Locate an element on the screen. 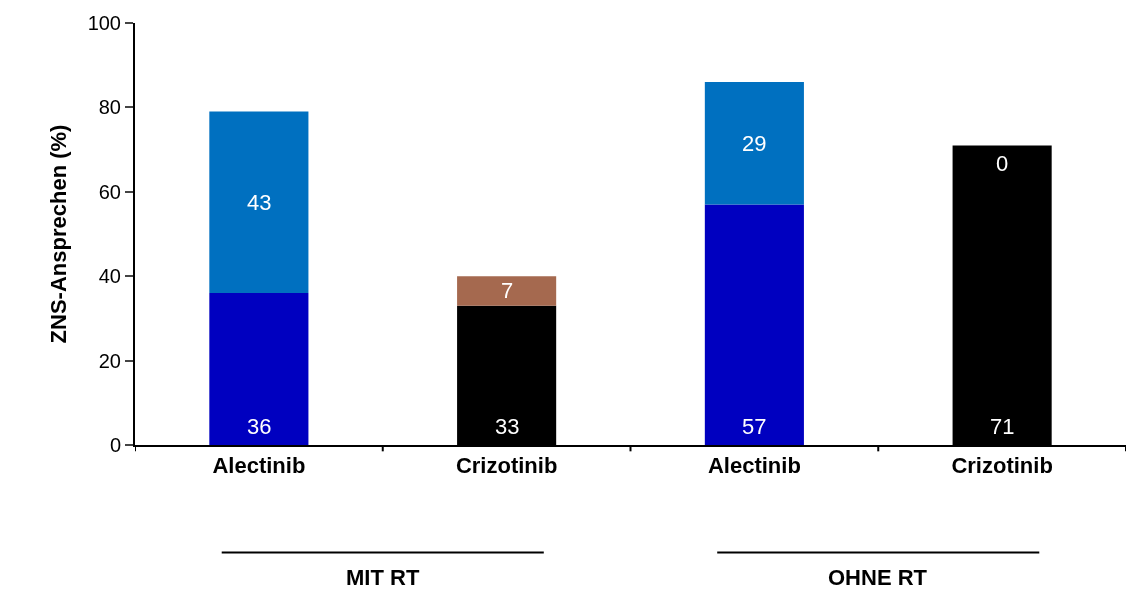 The height and width of the screenshot is (599, 1146). y-tick-label: 40 is located at coordinates (109, 276).